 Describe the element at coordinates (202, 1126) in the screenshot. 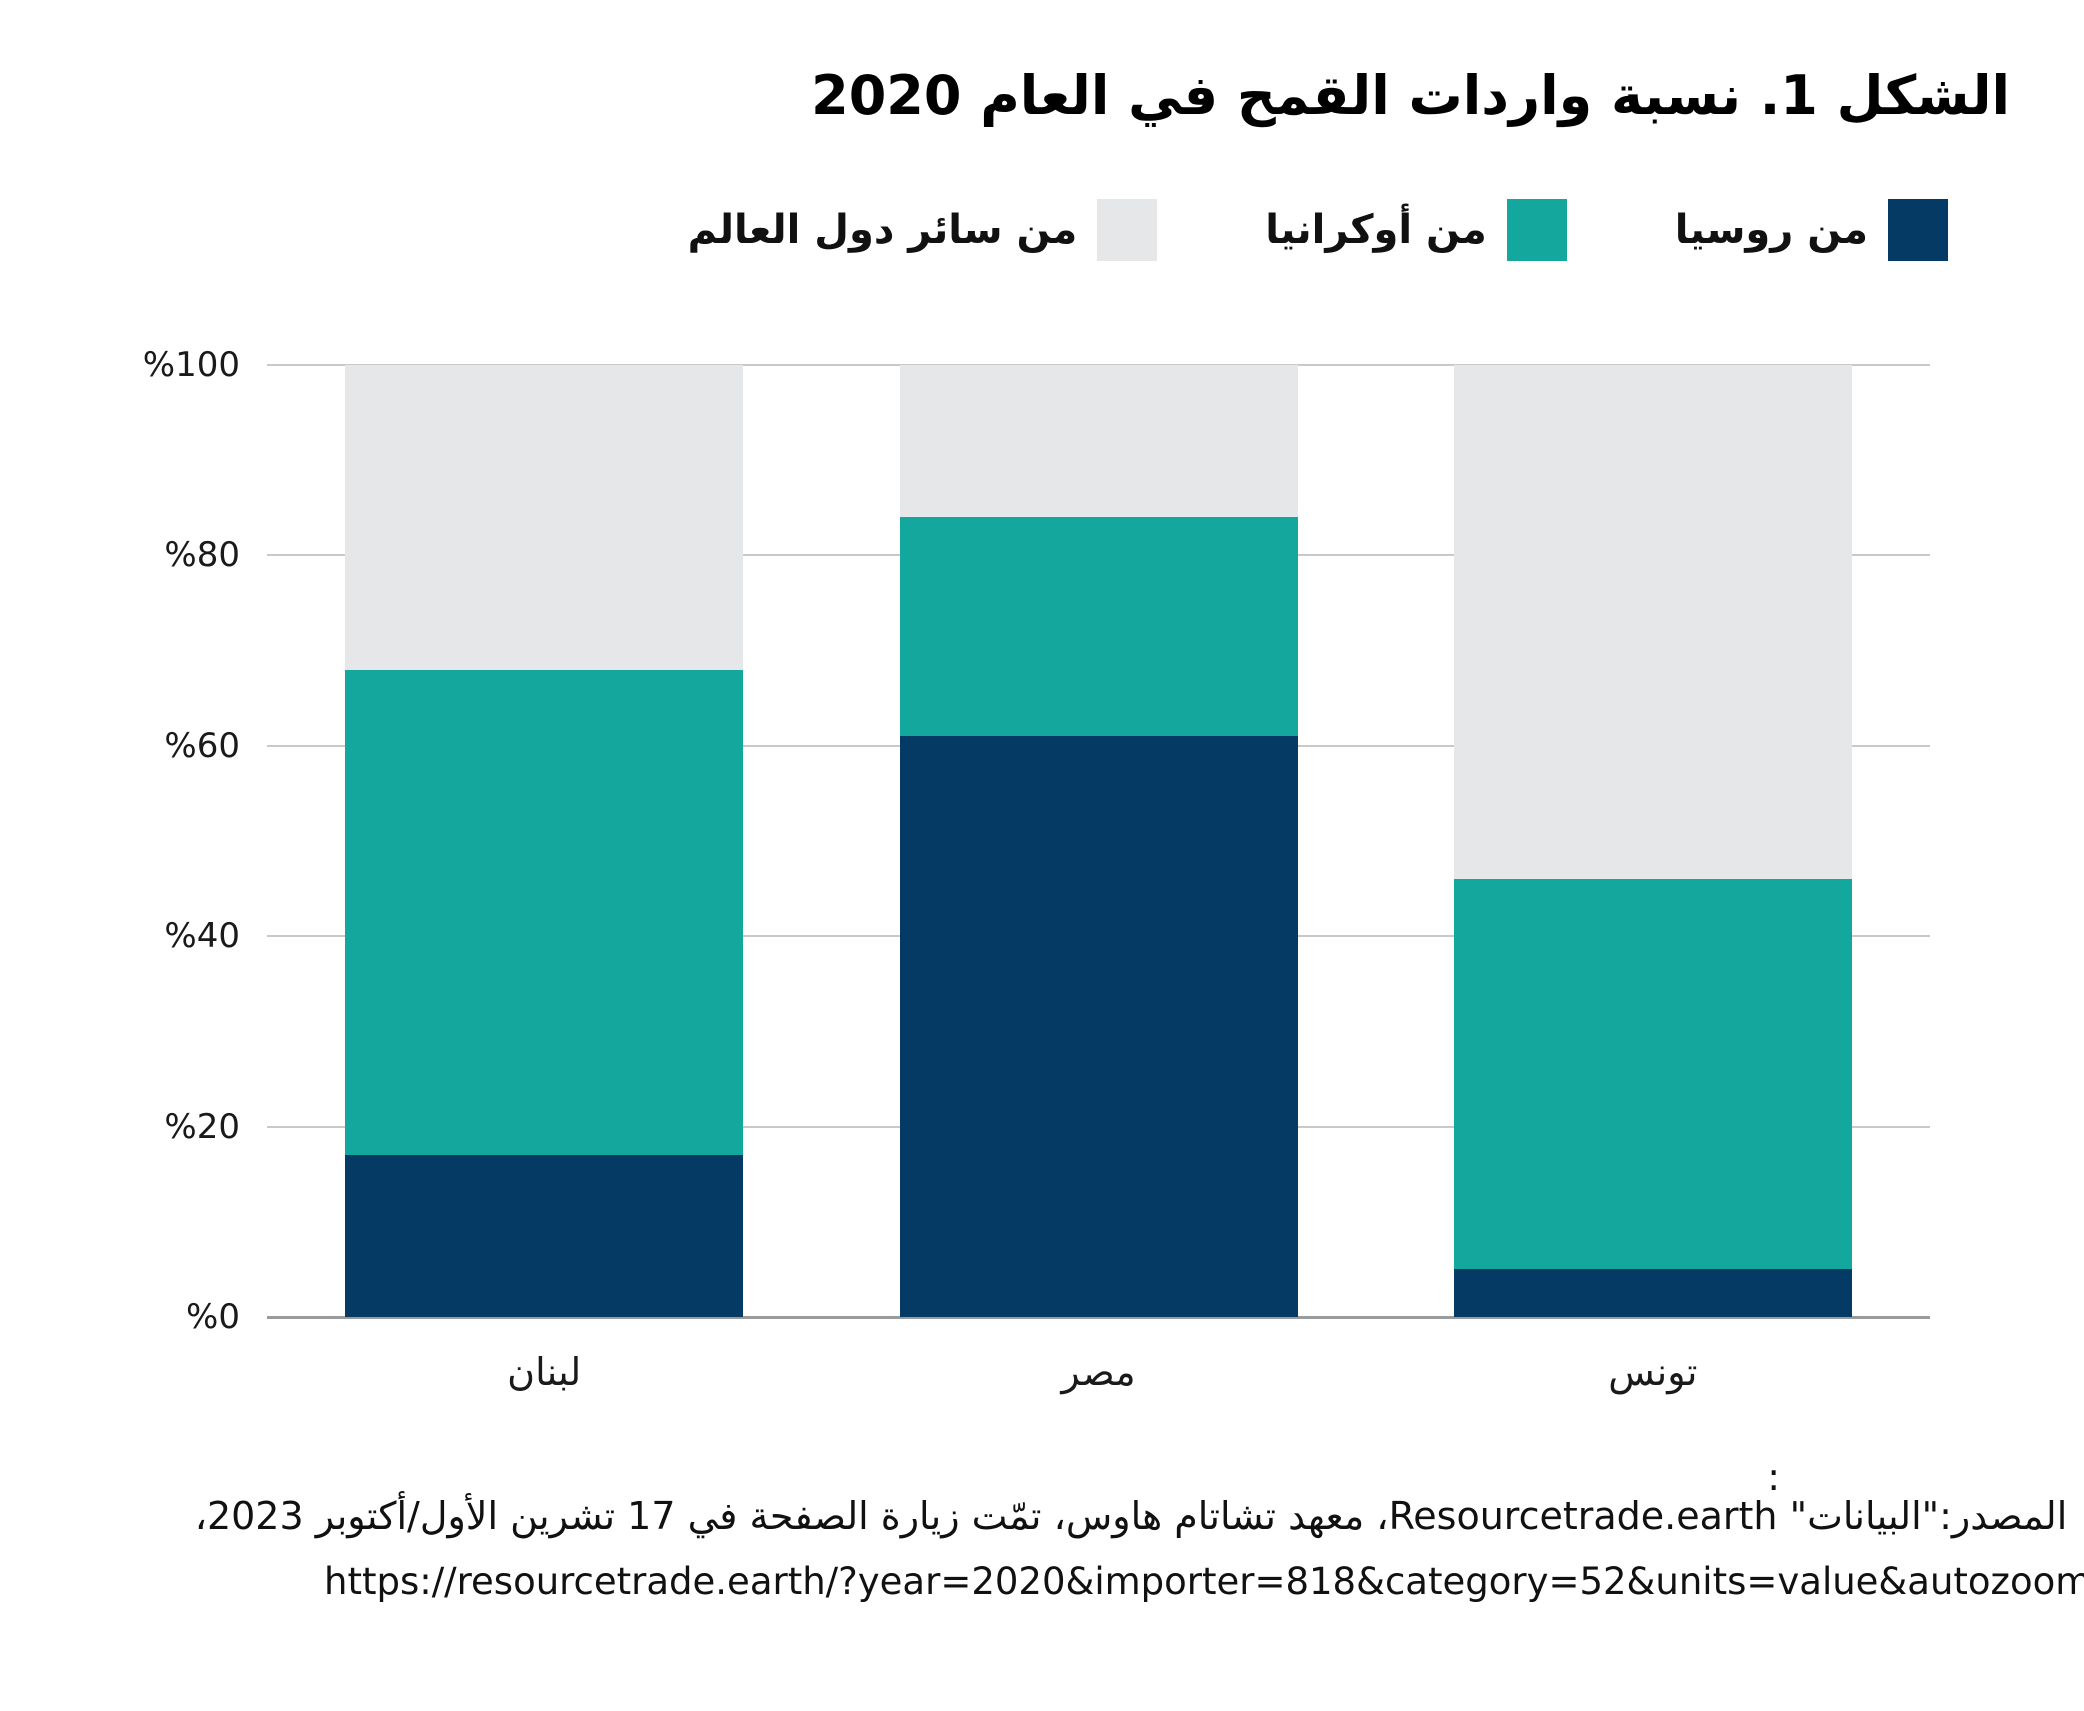

I see `y-axis-tick-label: %20` at that location.